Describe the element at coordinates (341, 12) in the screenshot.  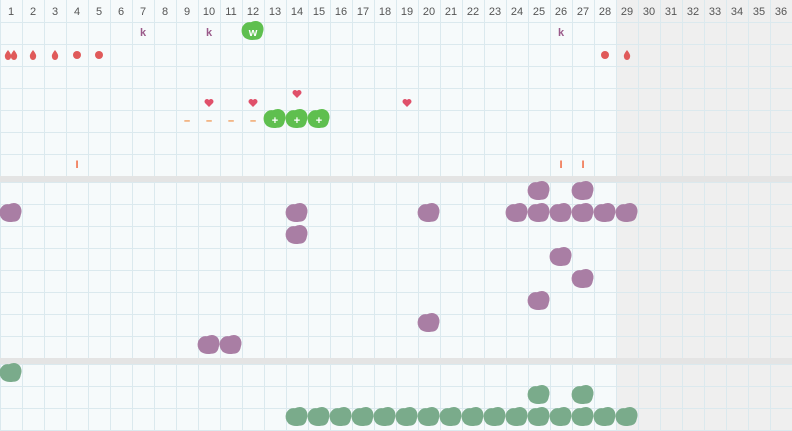
I see `day-number: 16` at that location.